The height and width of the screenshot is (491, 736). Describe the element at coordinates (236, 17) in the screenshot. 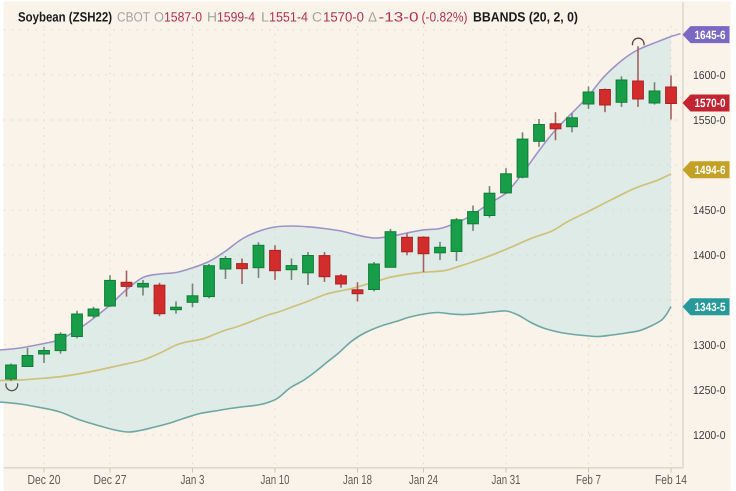

I see `svg-text: 1599-4` at that location.